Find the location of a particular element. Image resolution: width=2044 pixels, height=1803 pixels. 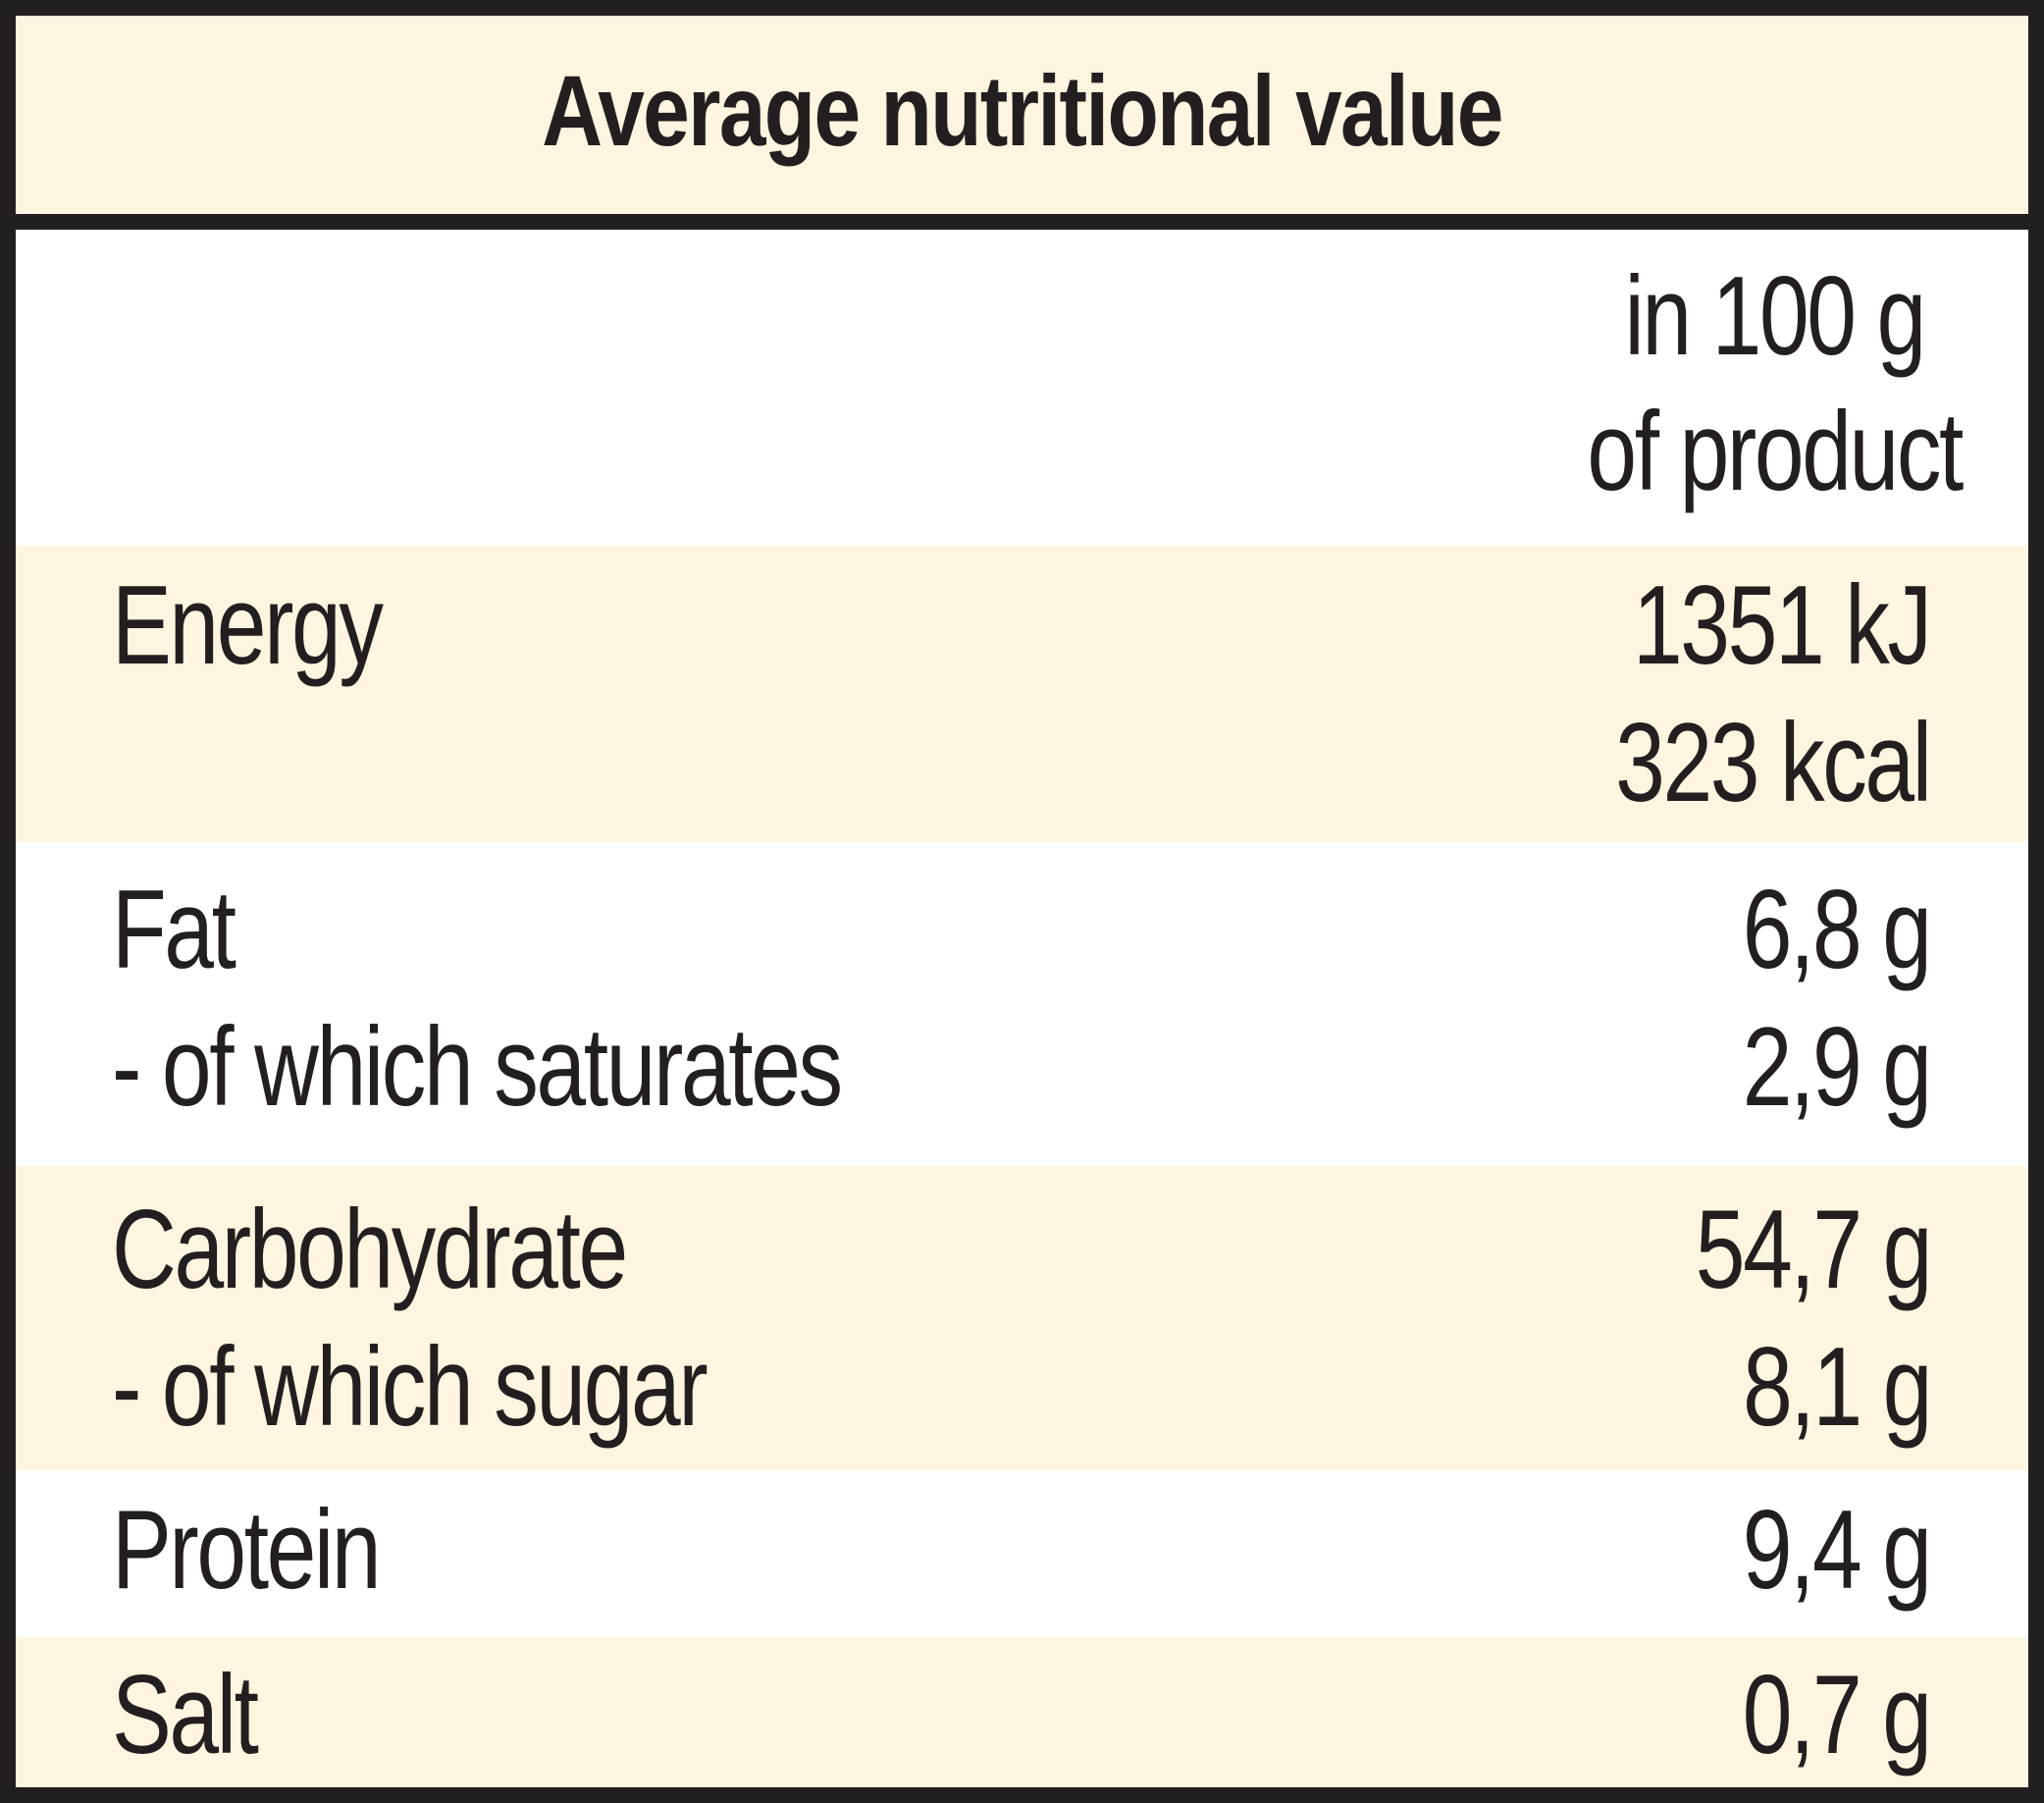

row-label-energy: Energy is located at coordinates (248, 626).